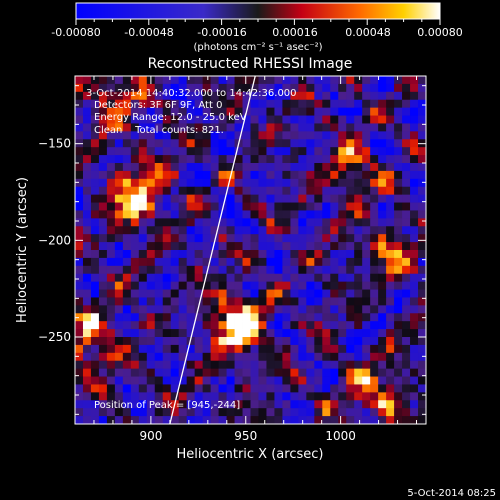 This screenshot has height=500, width=500. Describe the element at coordinates (258, 22) in the screenshot. I see `colorbar-ticks` at that location.